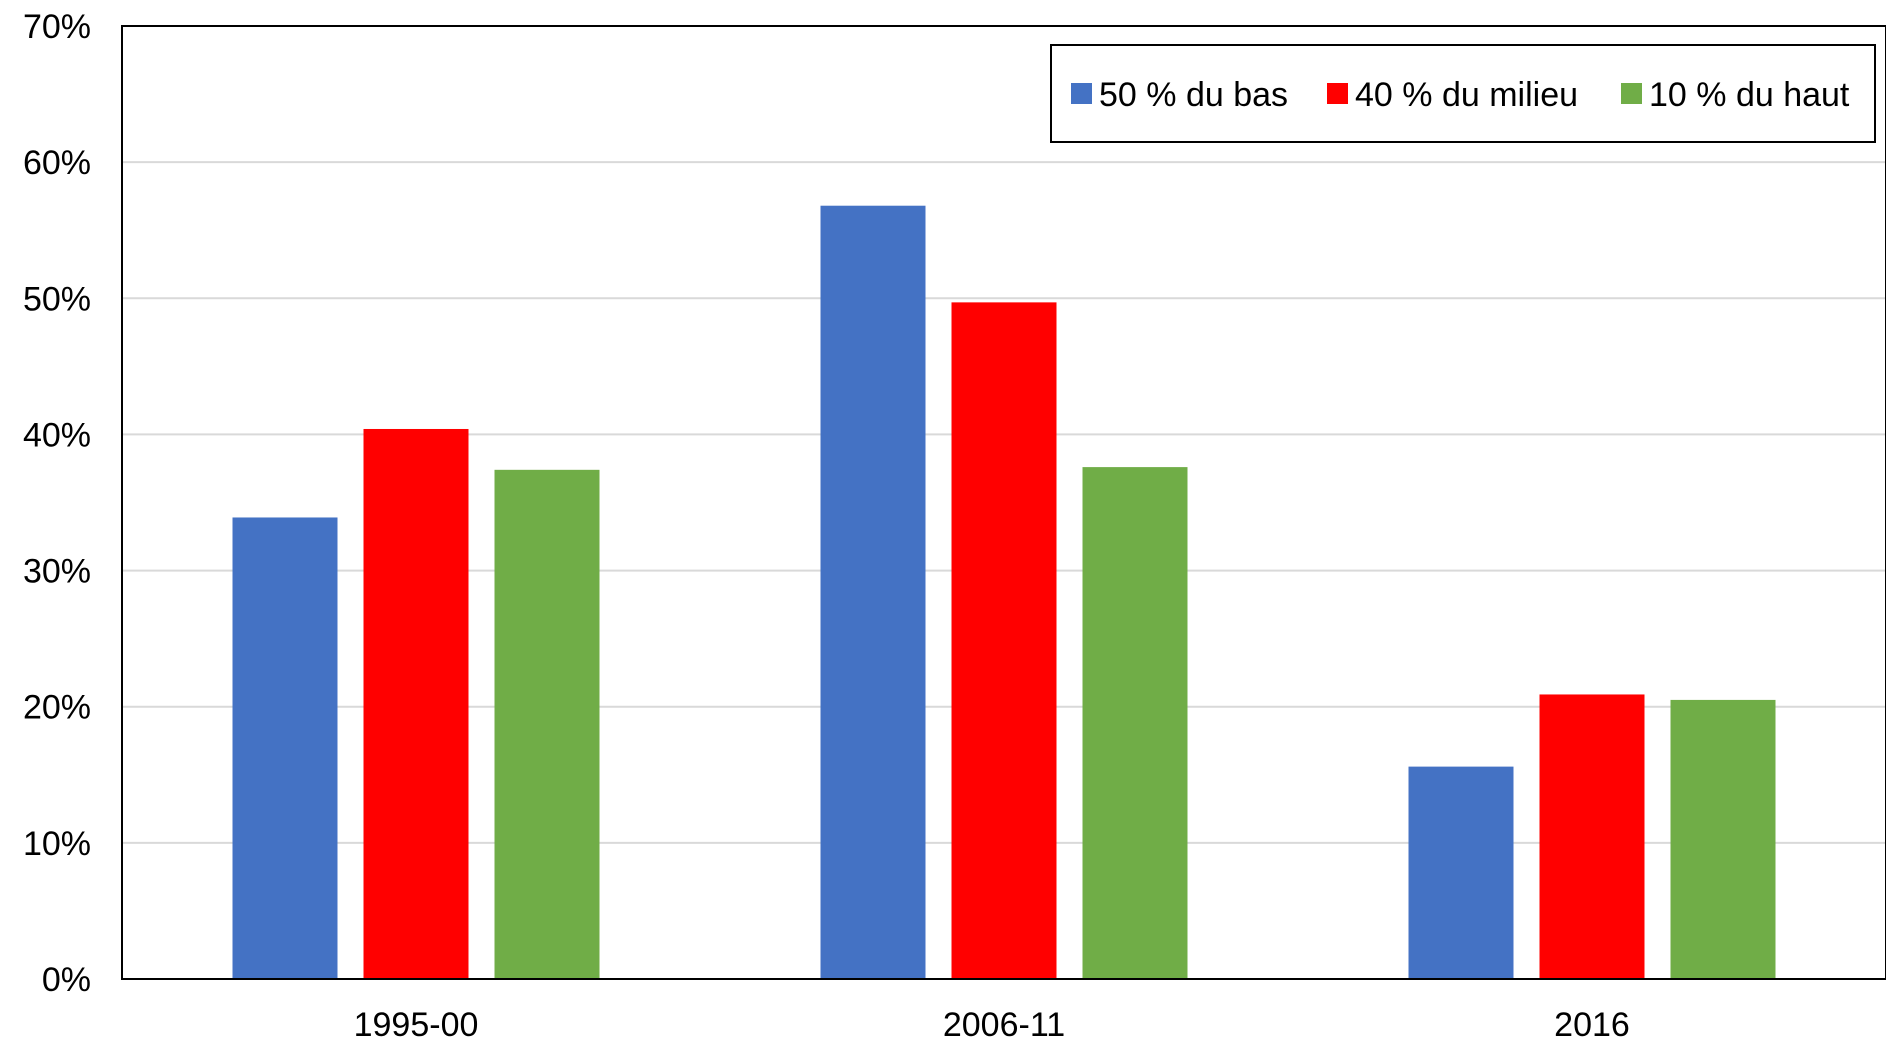 The image size is (1886, 1039). I want to click on x-axis-tick-labels: 1995-00 2006-11 2016, so click(992, 1022).